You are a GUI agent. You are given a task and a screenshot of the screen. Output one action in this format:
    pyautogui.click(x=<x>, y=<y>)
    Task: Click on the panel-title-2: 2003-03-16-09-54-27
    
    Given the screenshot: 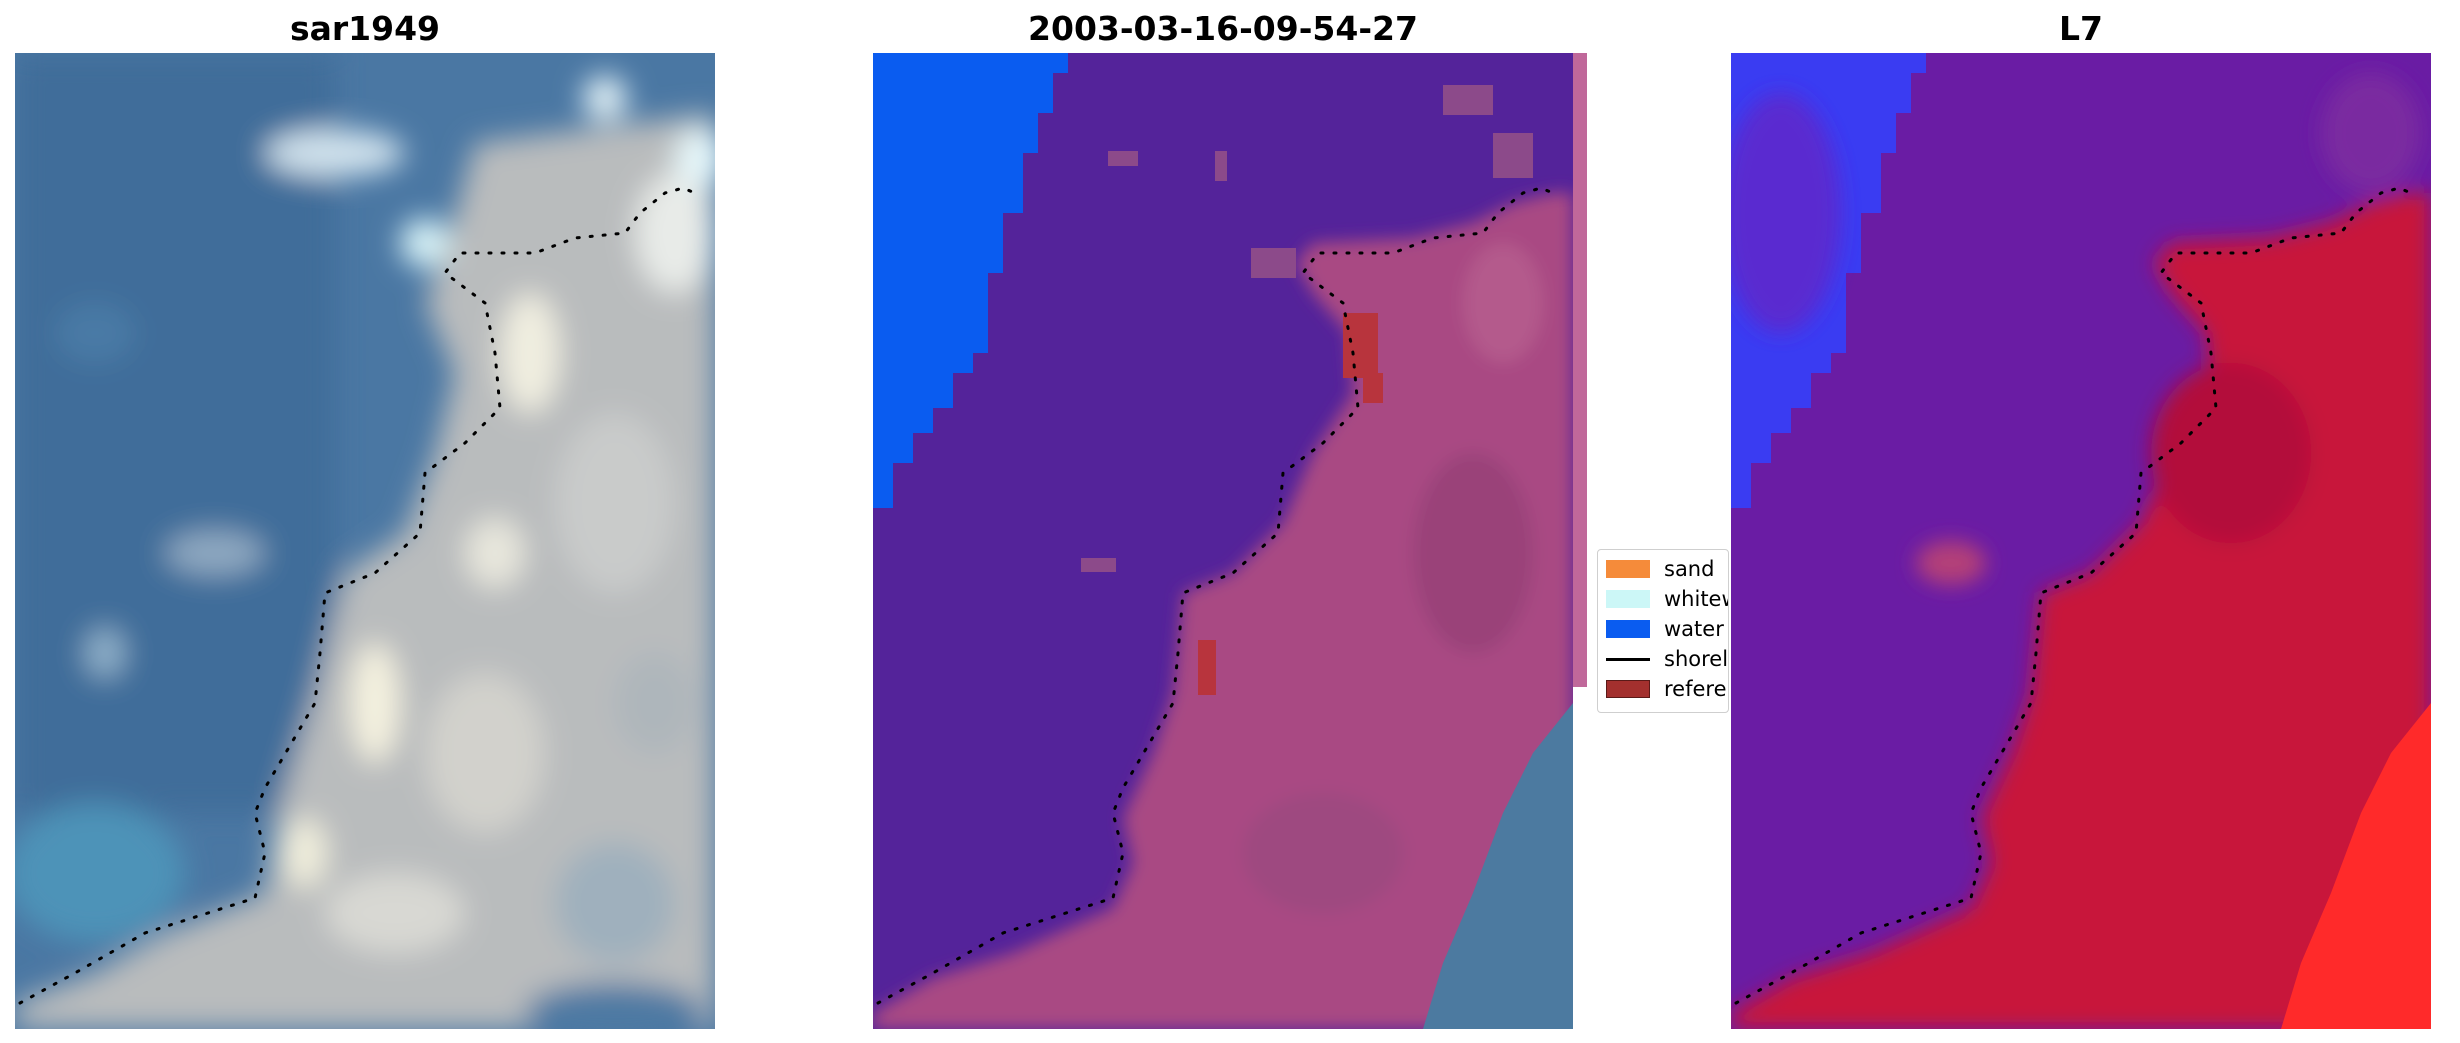 What is the action you would take?
    pyautogui.click(x=1223, y=28)
    